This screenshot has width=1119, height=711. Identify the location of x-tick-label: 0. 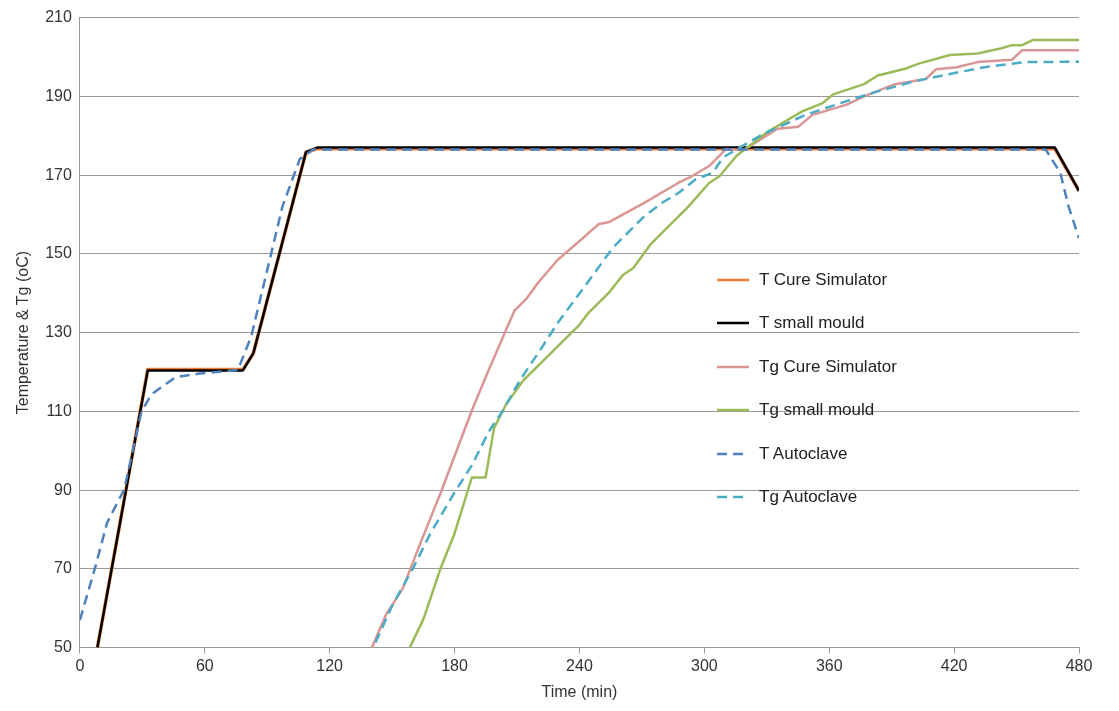
(80, 665).